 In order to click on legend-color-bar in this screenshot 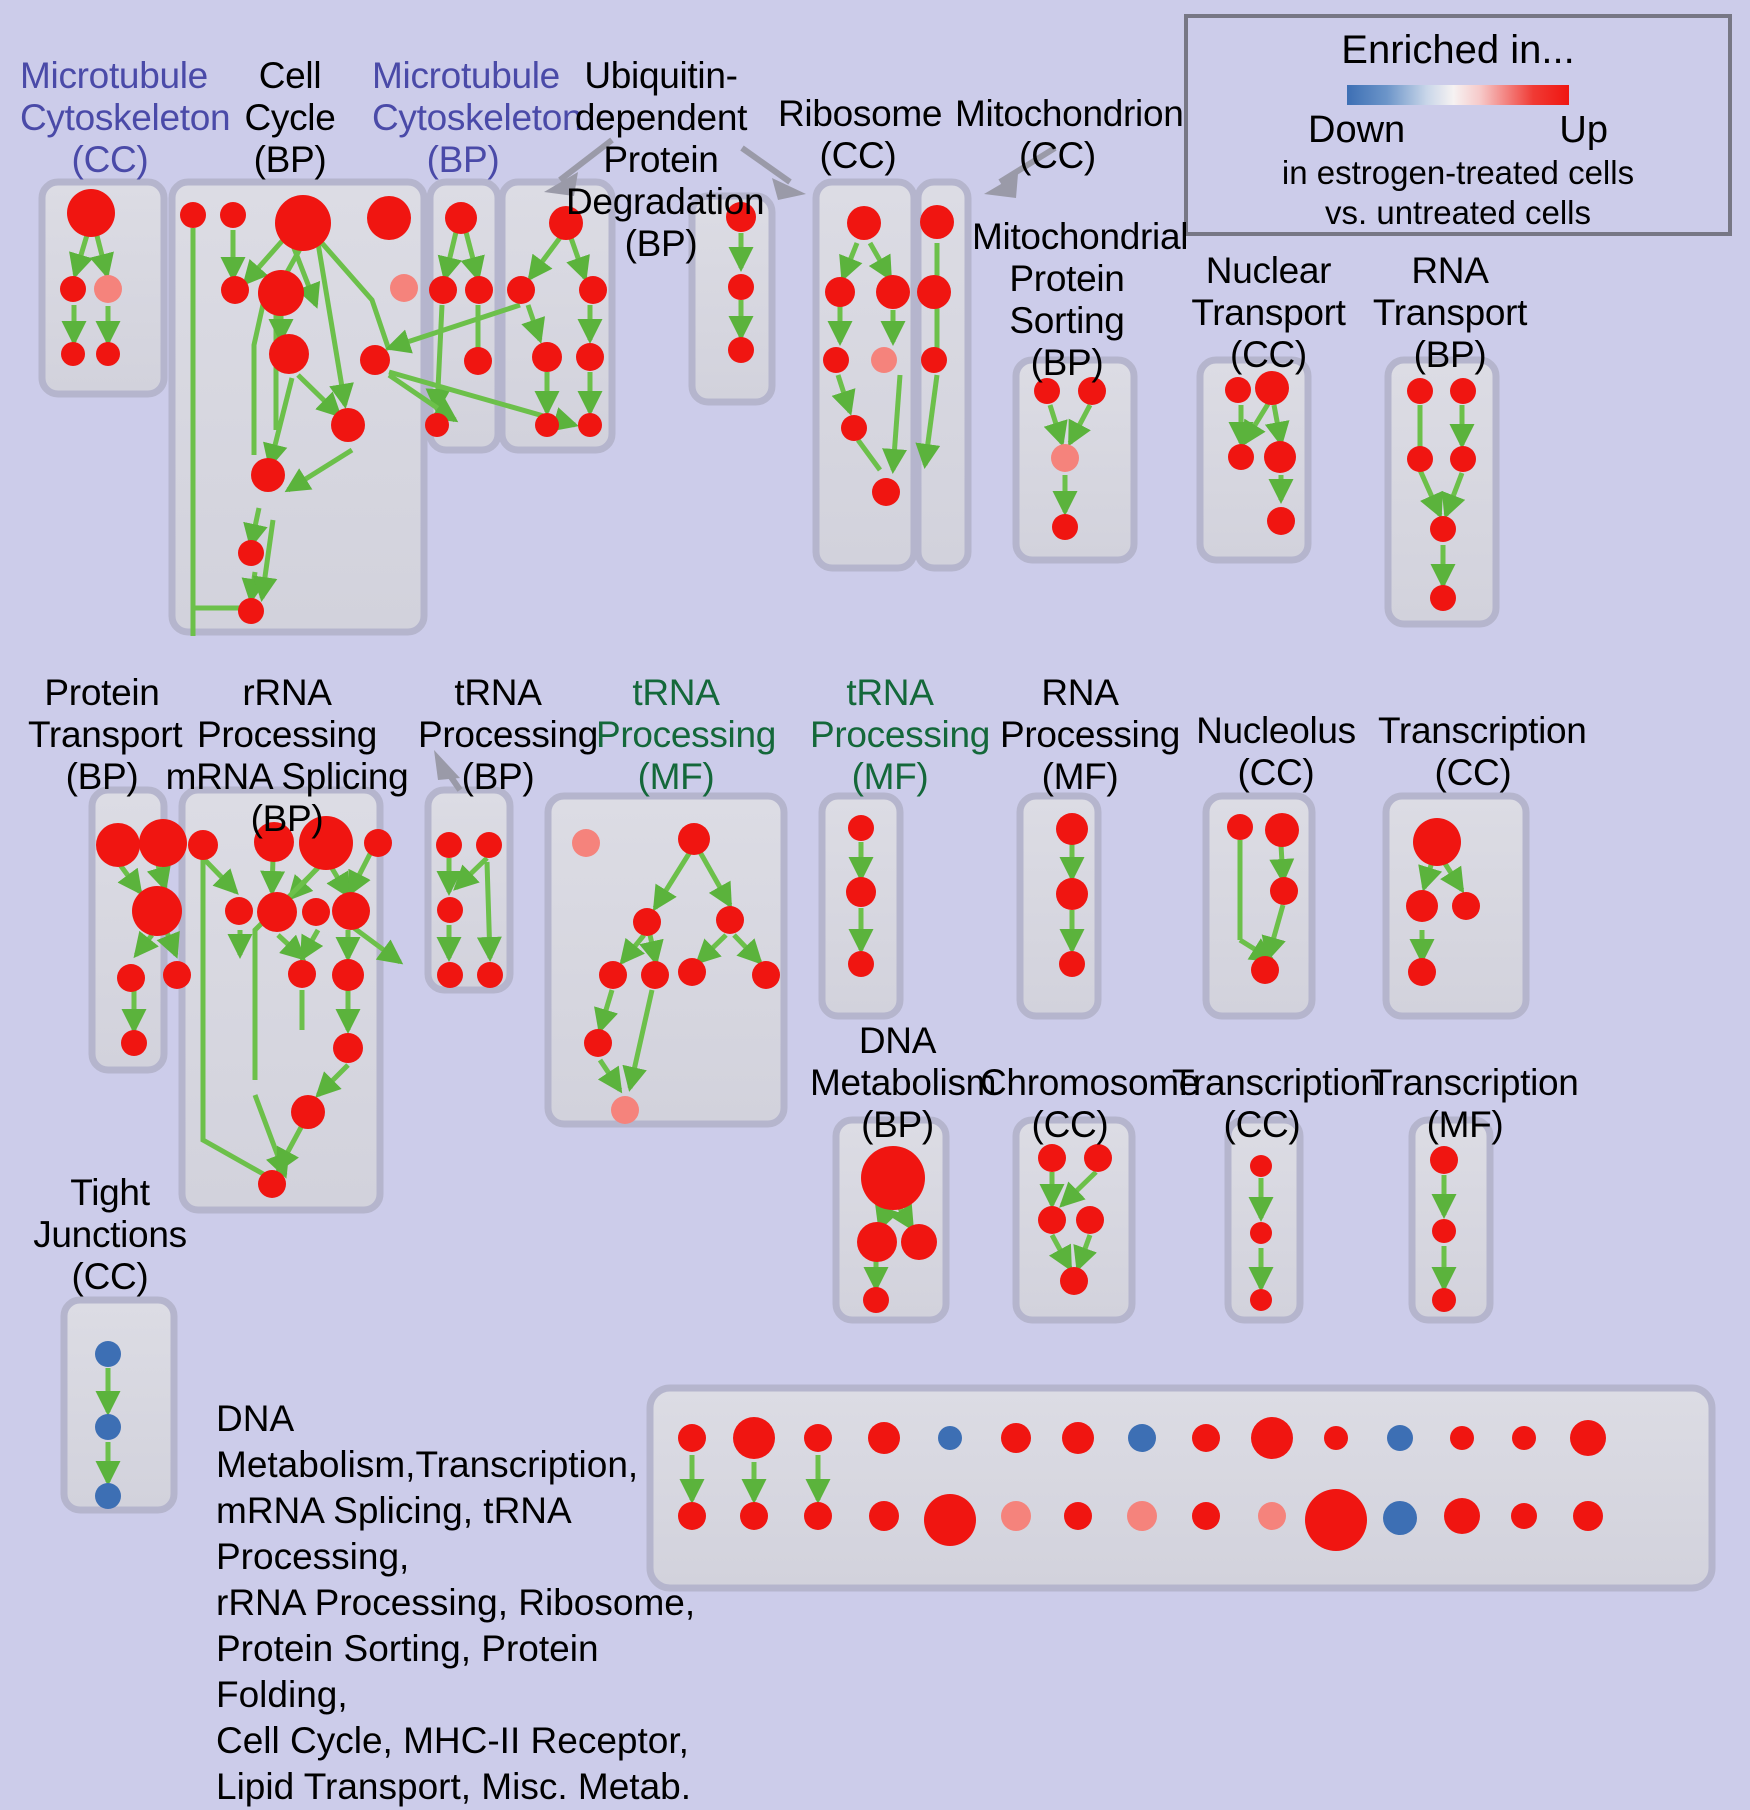, I will do `click(1458, 95)`.